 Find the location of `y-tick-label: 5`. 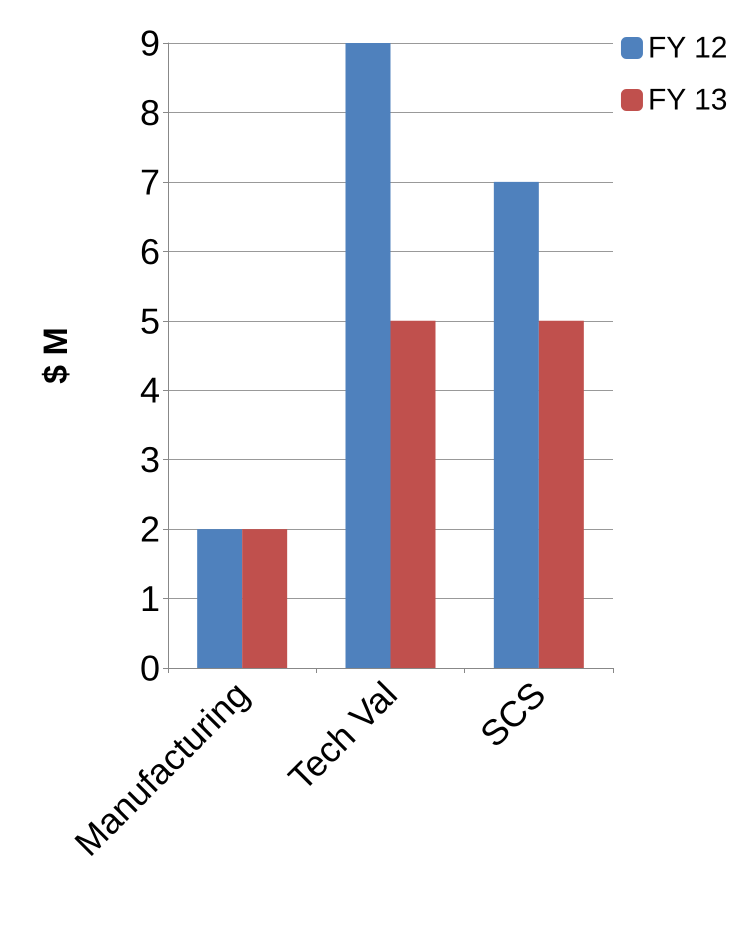

y-tick-label: 5 is located at coordinates (150, 321).